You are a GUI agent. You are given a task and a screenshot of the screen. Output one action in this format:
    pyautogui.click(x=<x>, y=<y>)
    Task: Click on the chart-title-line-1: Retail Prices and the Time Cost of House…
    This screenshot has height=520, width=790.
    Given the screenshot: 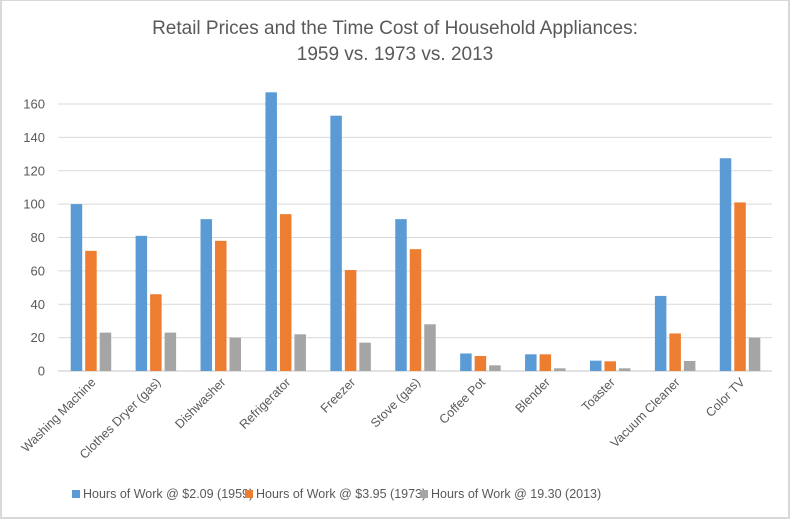 What is the action you would take?
    pyautogui.click(x=395, y=28)
    